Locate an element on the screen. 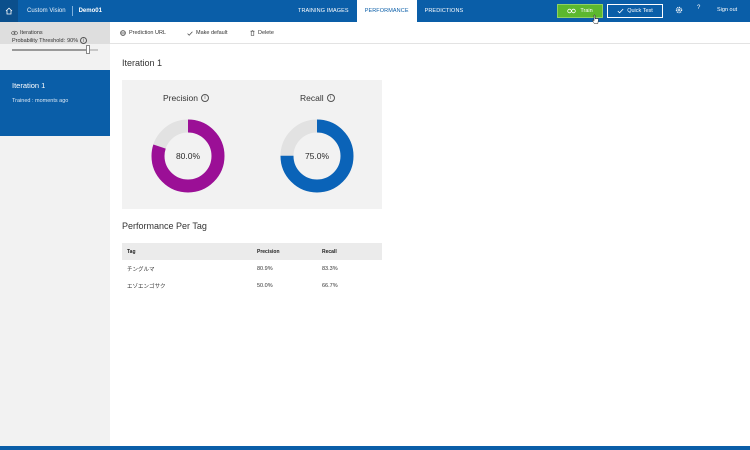 The image size is (750, 450). table-row: エゾエンゴサク 50.0% 66.7% is located at coordinates (252, 285).